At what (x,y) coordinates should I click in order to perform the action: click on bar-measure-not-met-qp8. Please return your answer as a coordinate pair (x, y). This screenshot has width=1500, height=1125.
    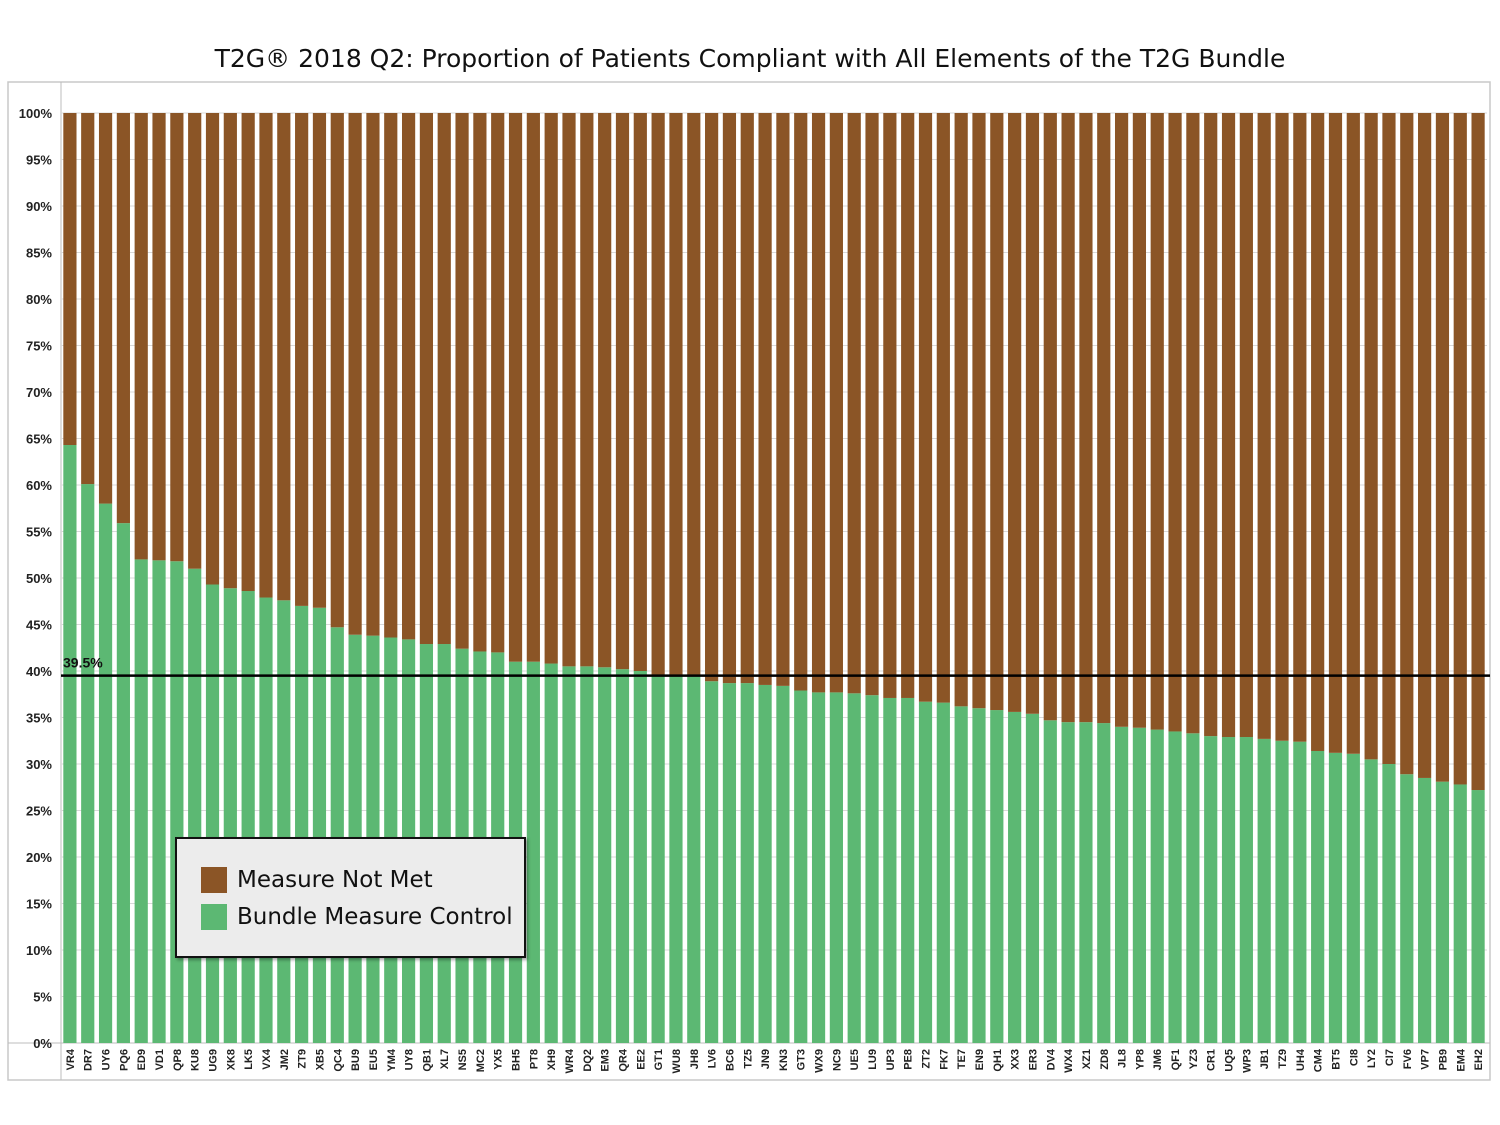
    Looking at the image, I should click on (177, 337).